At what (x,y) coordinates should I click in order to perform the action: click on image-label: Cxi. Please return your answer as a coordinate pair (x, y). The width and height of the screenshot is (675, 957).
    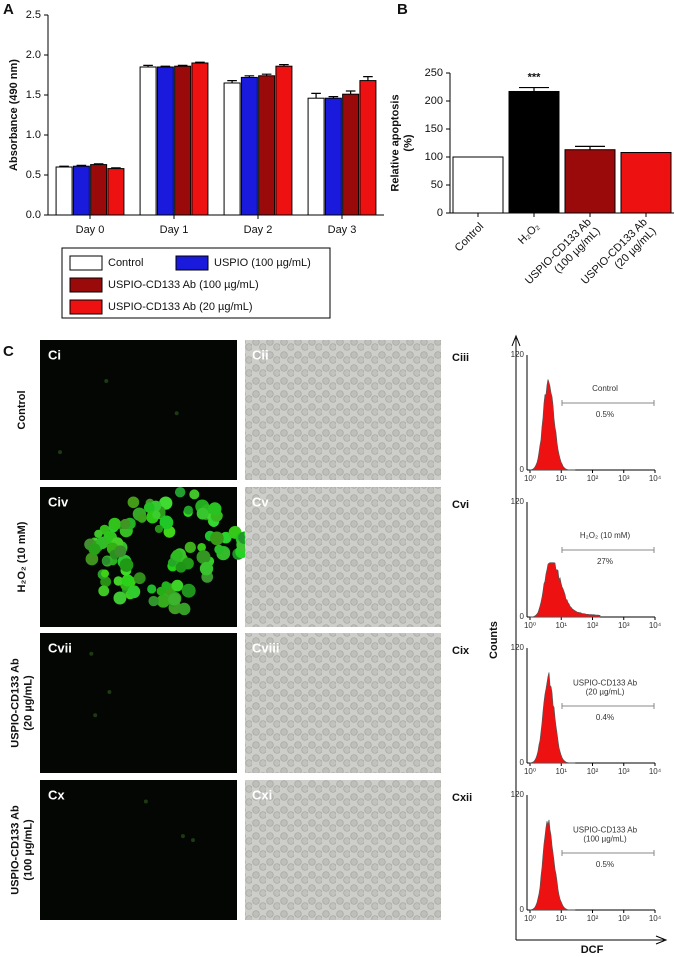
    Looking at the image, I should click on (262, 794).